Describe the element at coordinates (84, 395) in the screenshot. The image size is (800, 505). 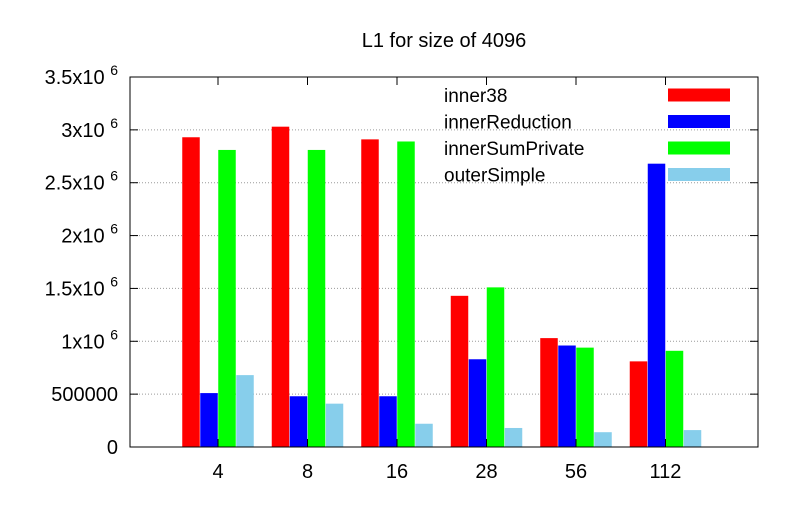
I see `y-tick-label: 500000` at that location.